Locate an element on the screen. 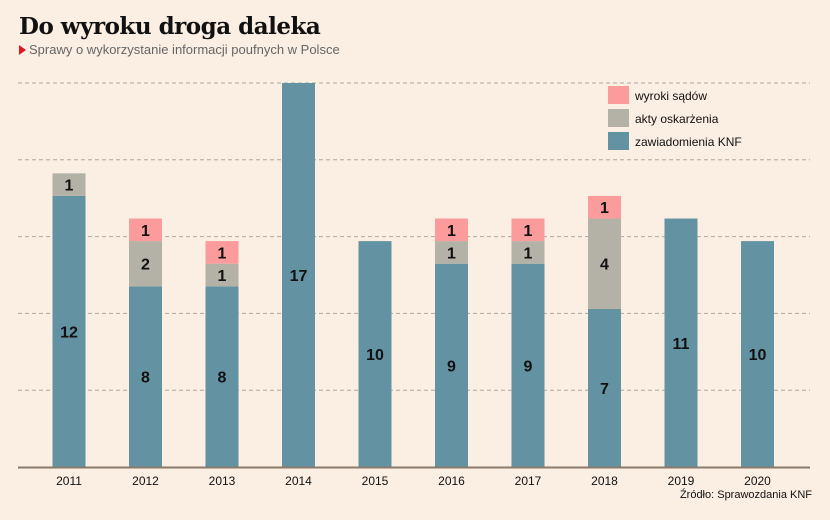 The image size is (830, 520). data-label: 11 is located at coordinates (681, 344).